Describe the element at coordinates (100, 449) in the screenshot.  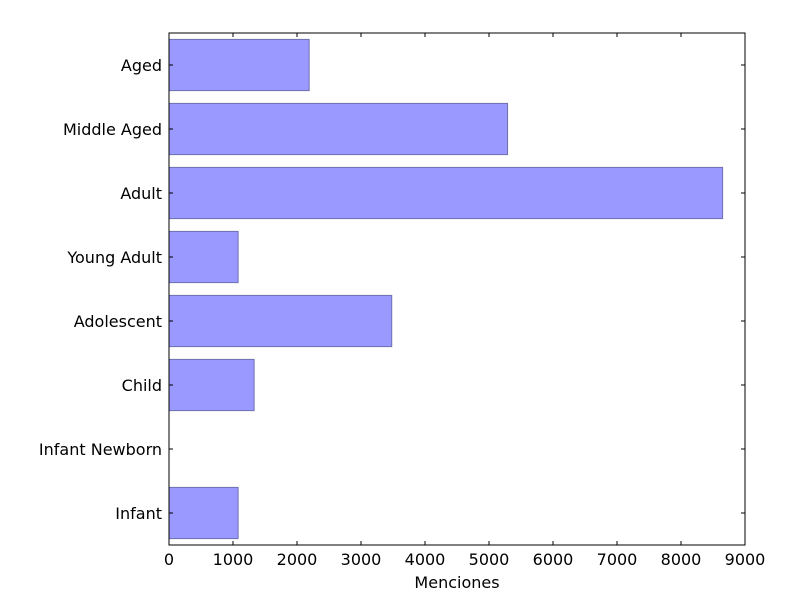
I see `y-tick-label: Infant Newborn` at that location.